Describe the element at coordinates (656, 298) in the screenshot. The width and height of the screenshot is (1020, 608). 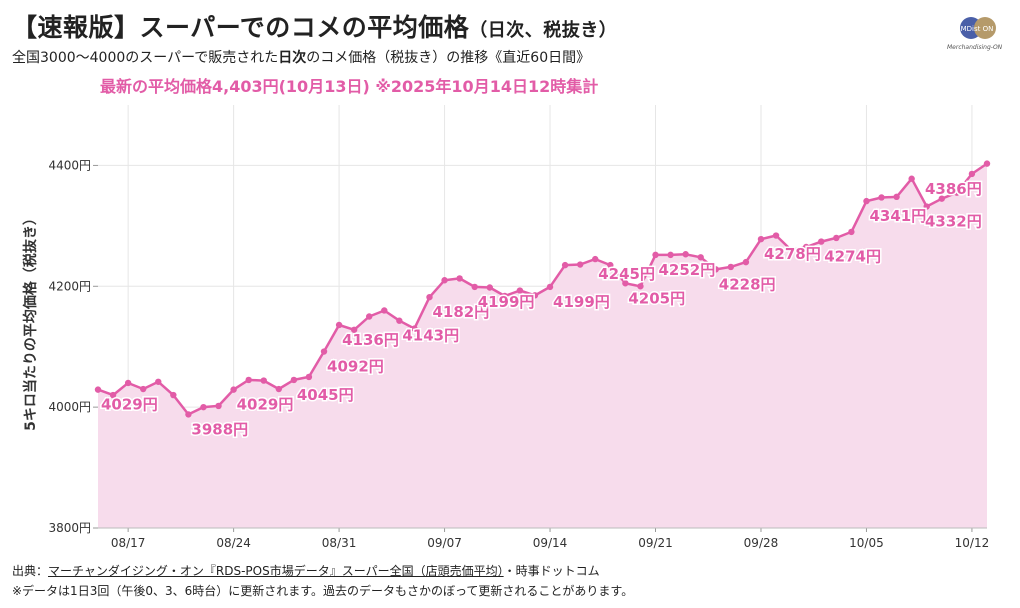
I see `data-label: 4205円` at that location.